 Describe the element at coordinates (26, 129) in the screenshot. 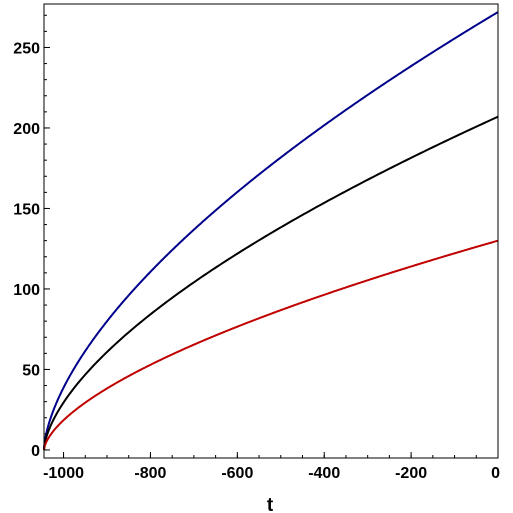

I see `y-tick-label: 200` at that location.